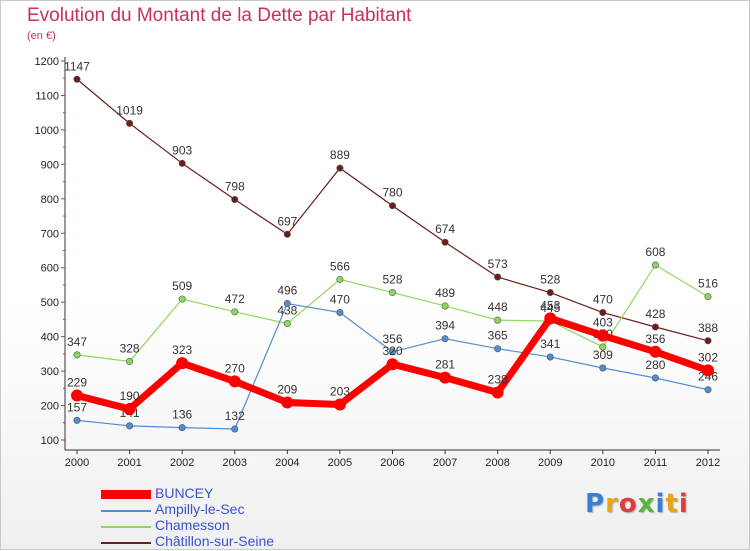 The width and height of the screenshot is (750, 551). Describe the element at coordinates (50, 303) in the screenshot. I see `y-tick-label: 500` at that location.